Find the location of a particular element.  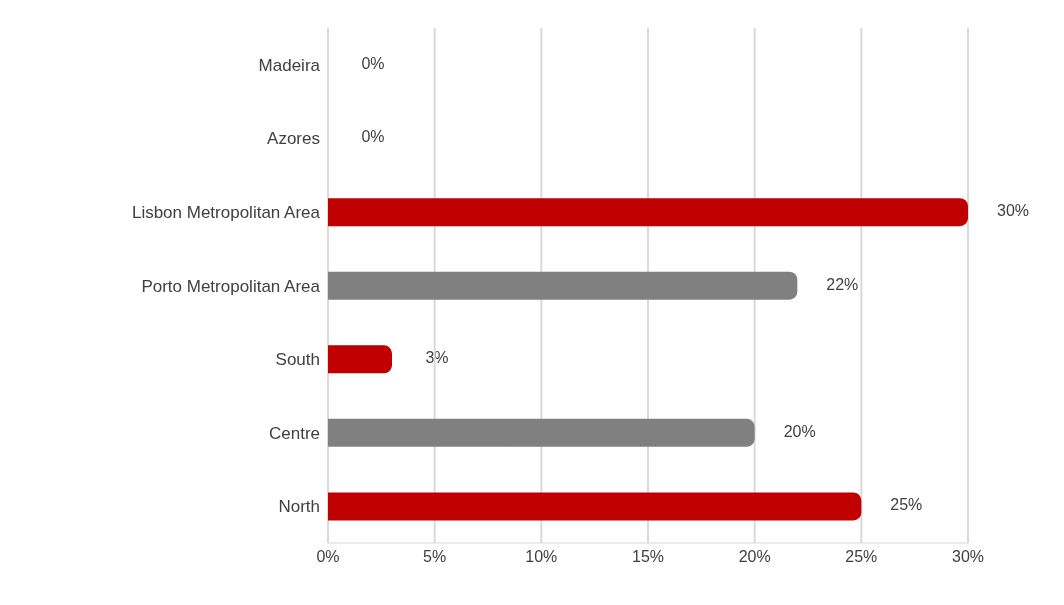

x-tick-label: 25% is located at coordinates (861, 557).